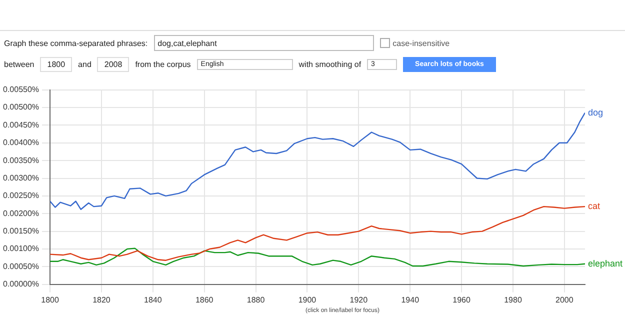 The height and width of the screenshot is (330, 625). Describe the element at coordinates (21, 249) in the screenshot. I see `y-tick-label: 0.00100%` at that location.